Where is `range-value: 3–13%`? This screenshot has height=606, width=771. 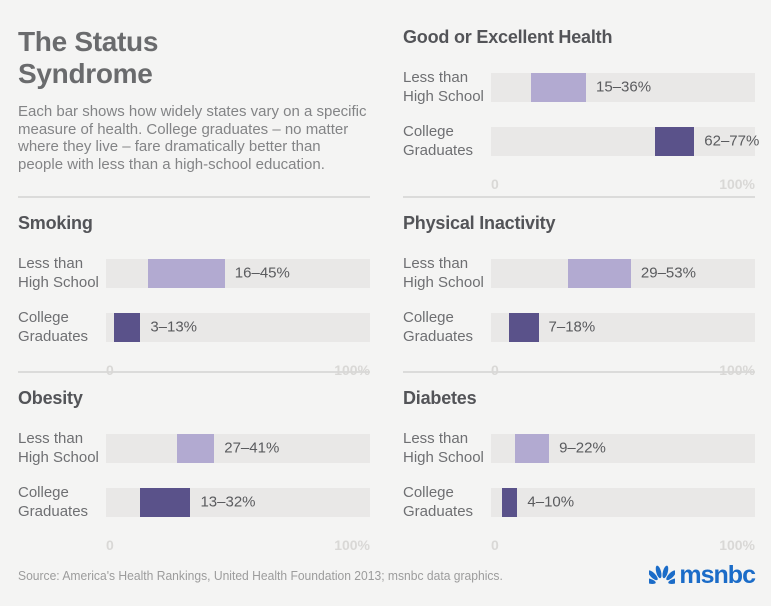 range-value: 3–13% is located at coordinates (174, 327).